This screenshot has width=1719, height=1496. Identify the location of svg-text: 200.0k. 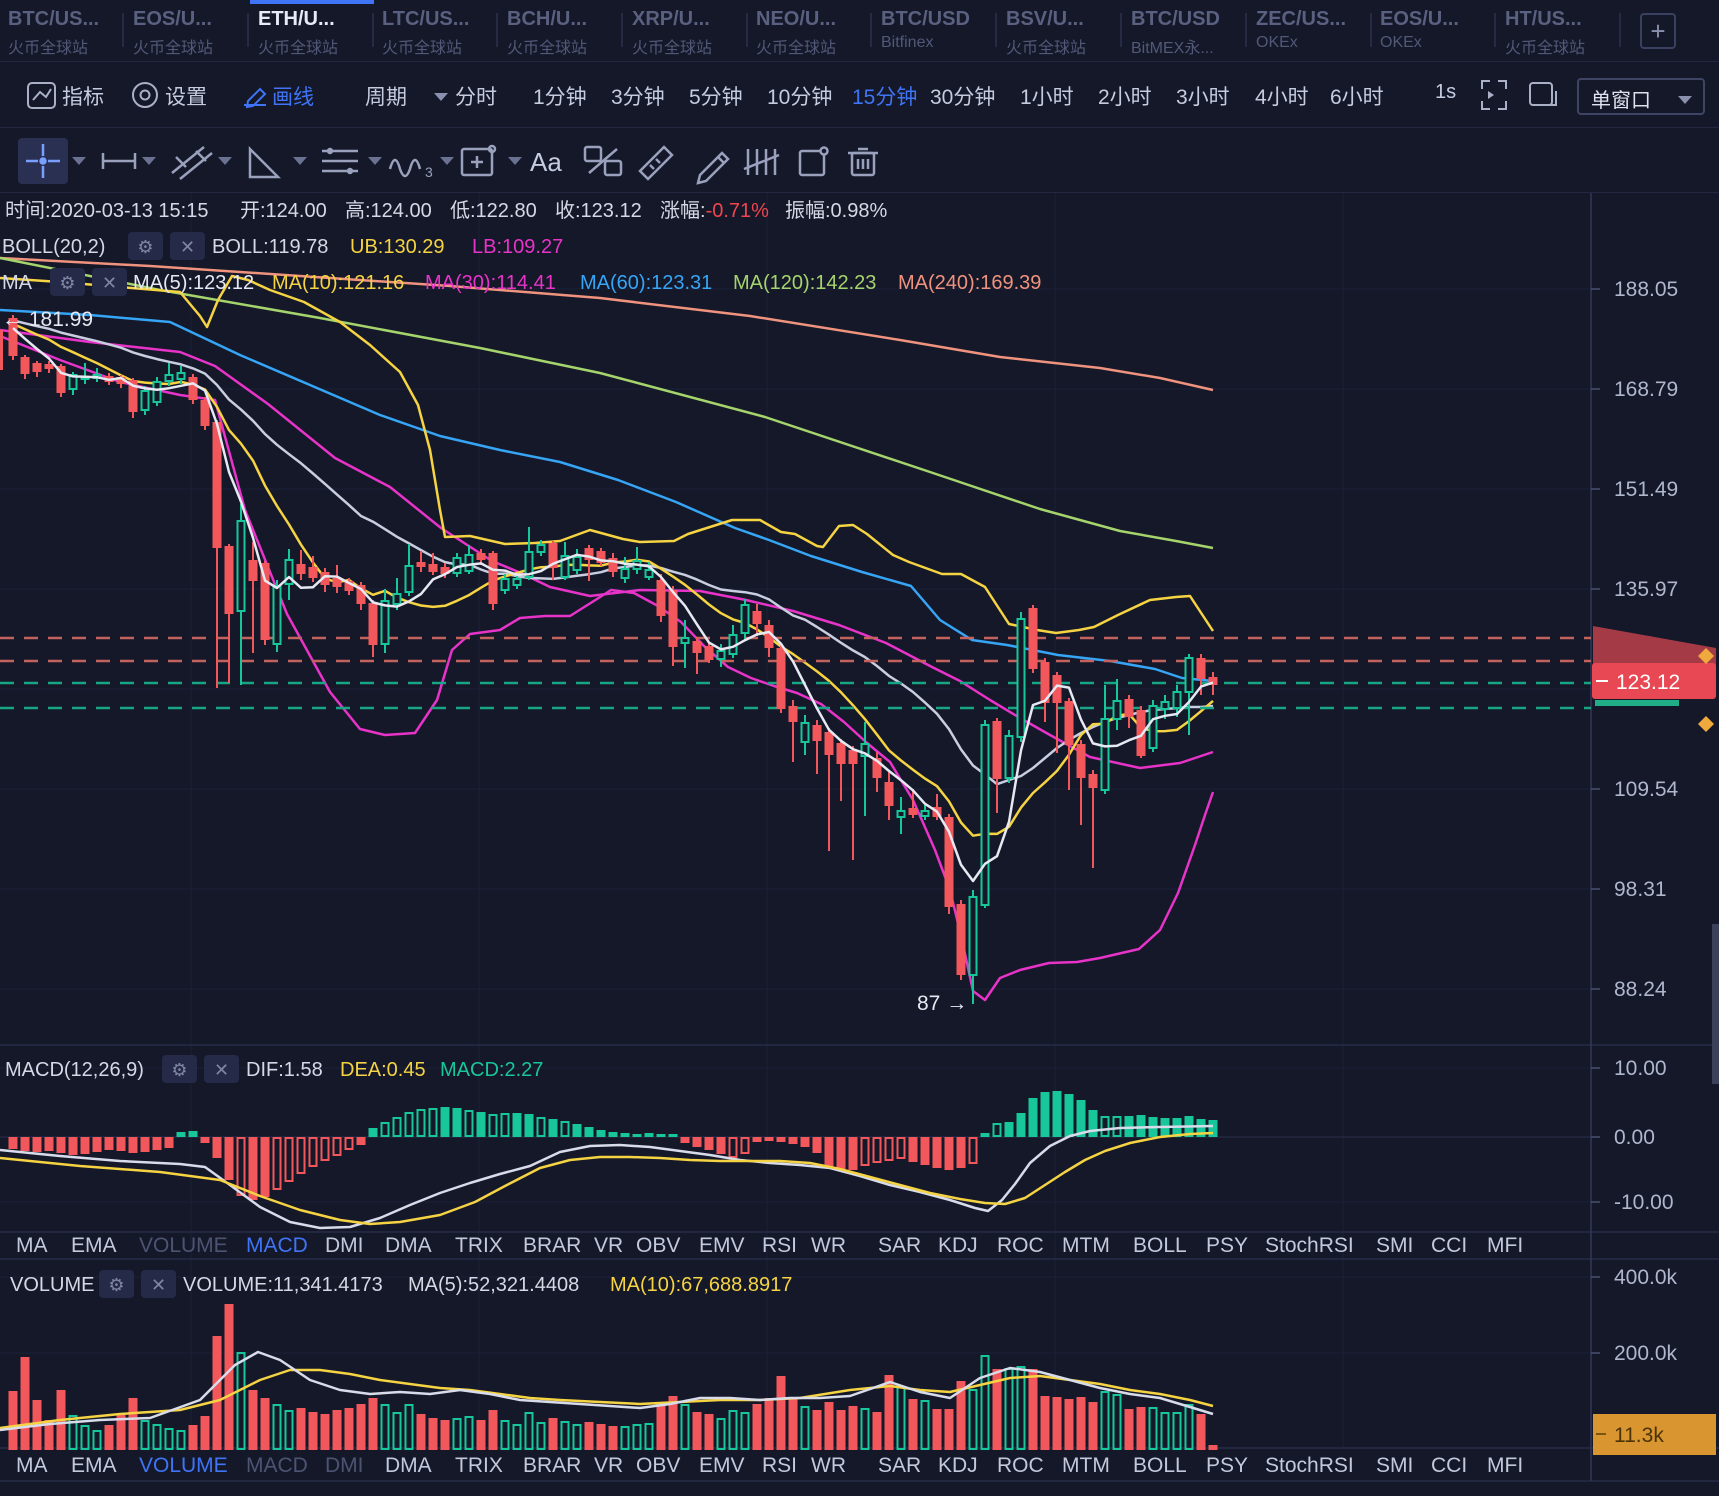
(1646, 1353).